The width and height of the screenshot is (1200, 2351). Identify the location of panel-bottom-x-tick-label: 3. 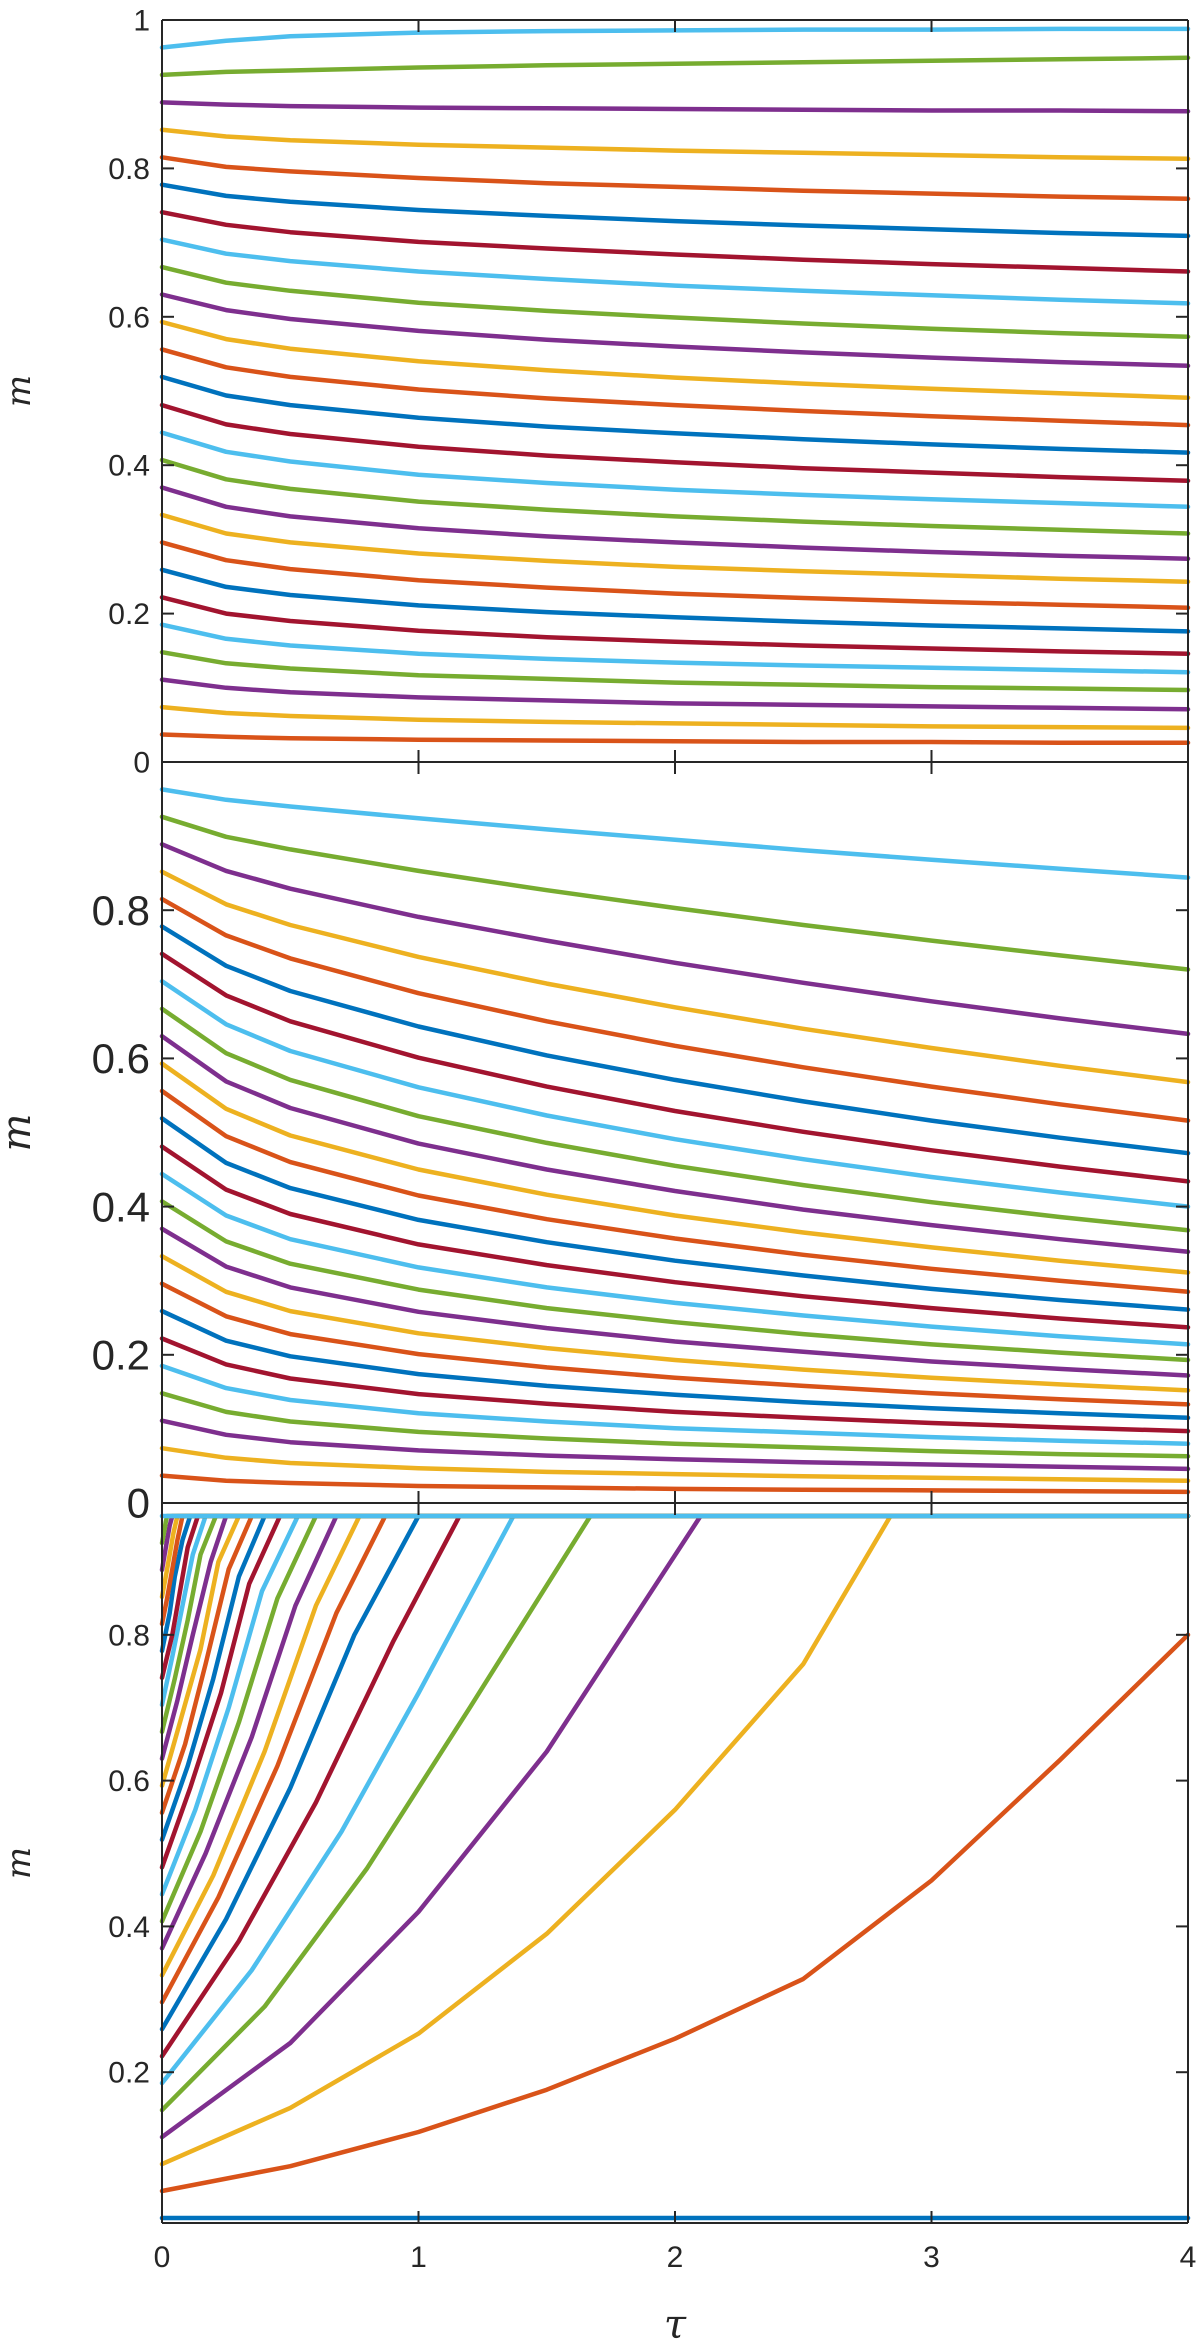
(931, 2257).